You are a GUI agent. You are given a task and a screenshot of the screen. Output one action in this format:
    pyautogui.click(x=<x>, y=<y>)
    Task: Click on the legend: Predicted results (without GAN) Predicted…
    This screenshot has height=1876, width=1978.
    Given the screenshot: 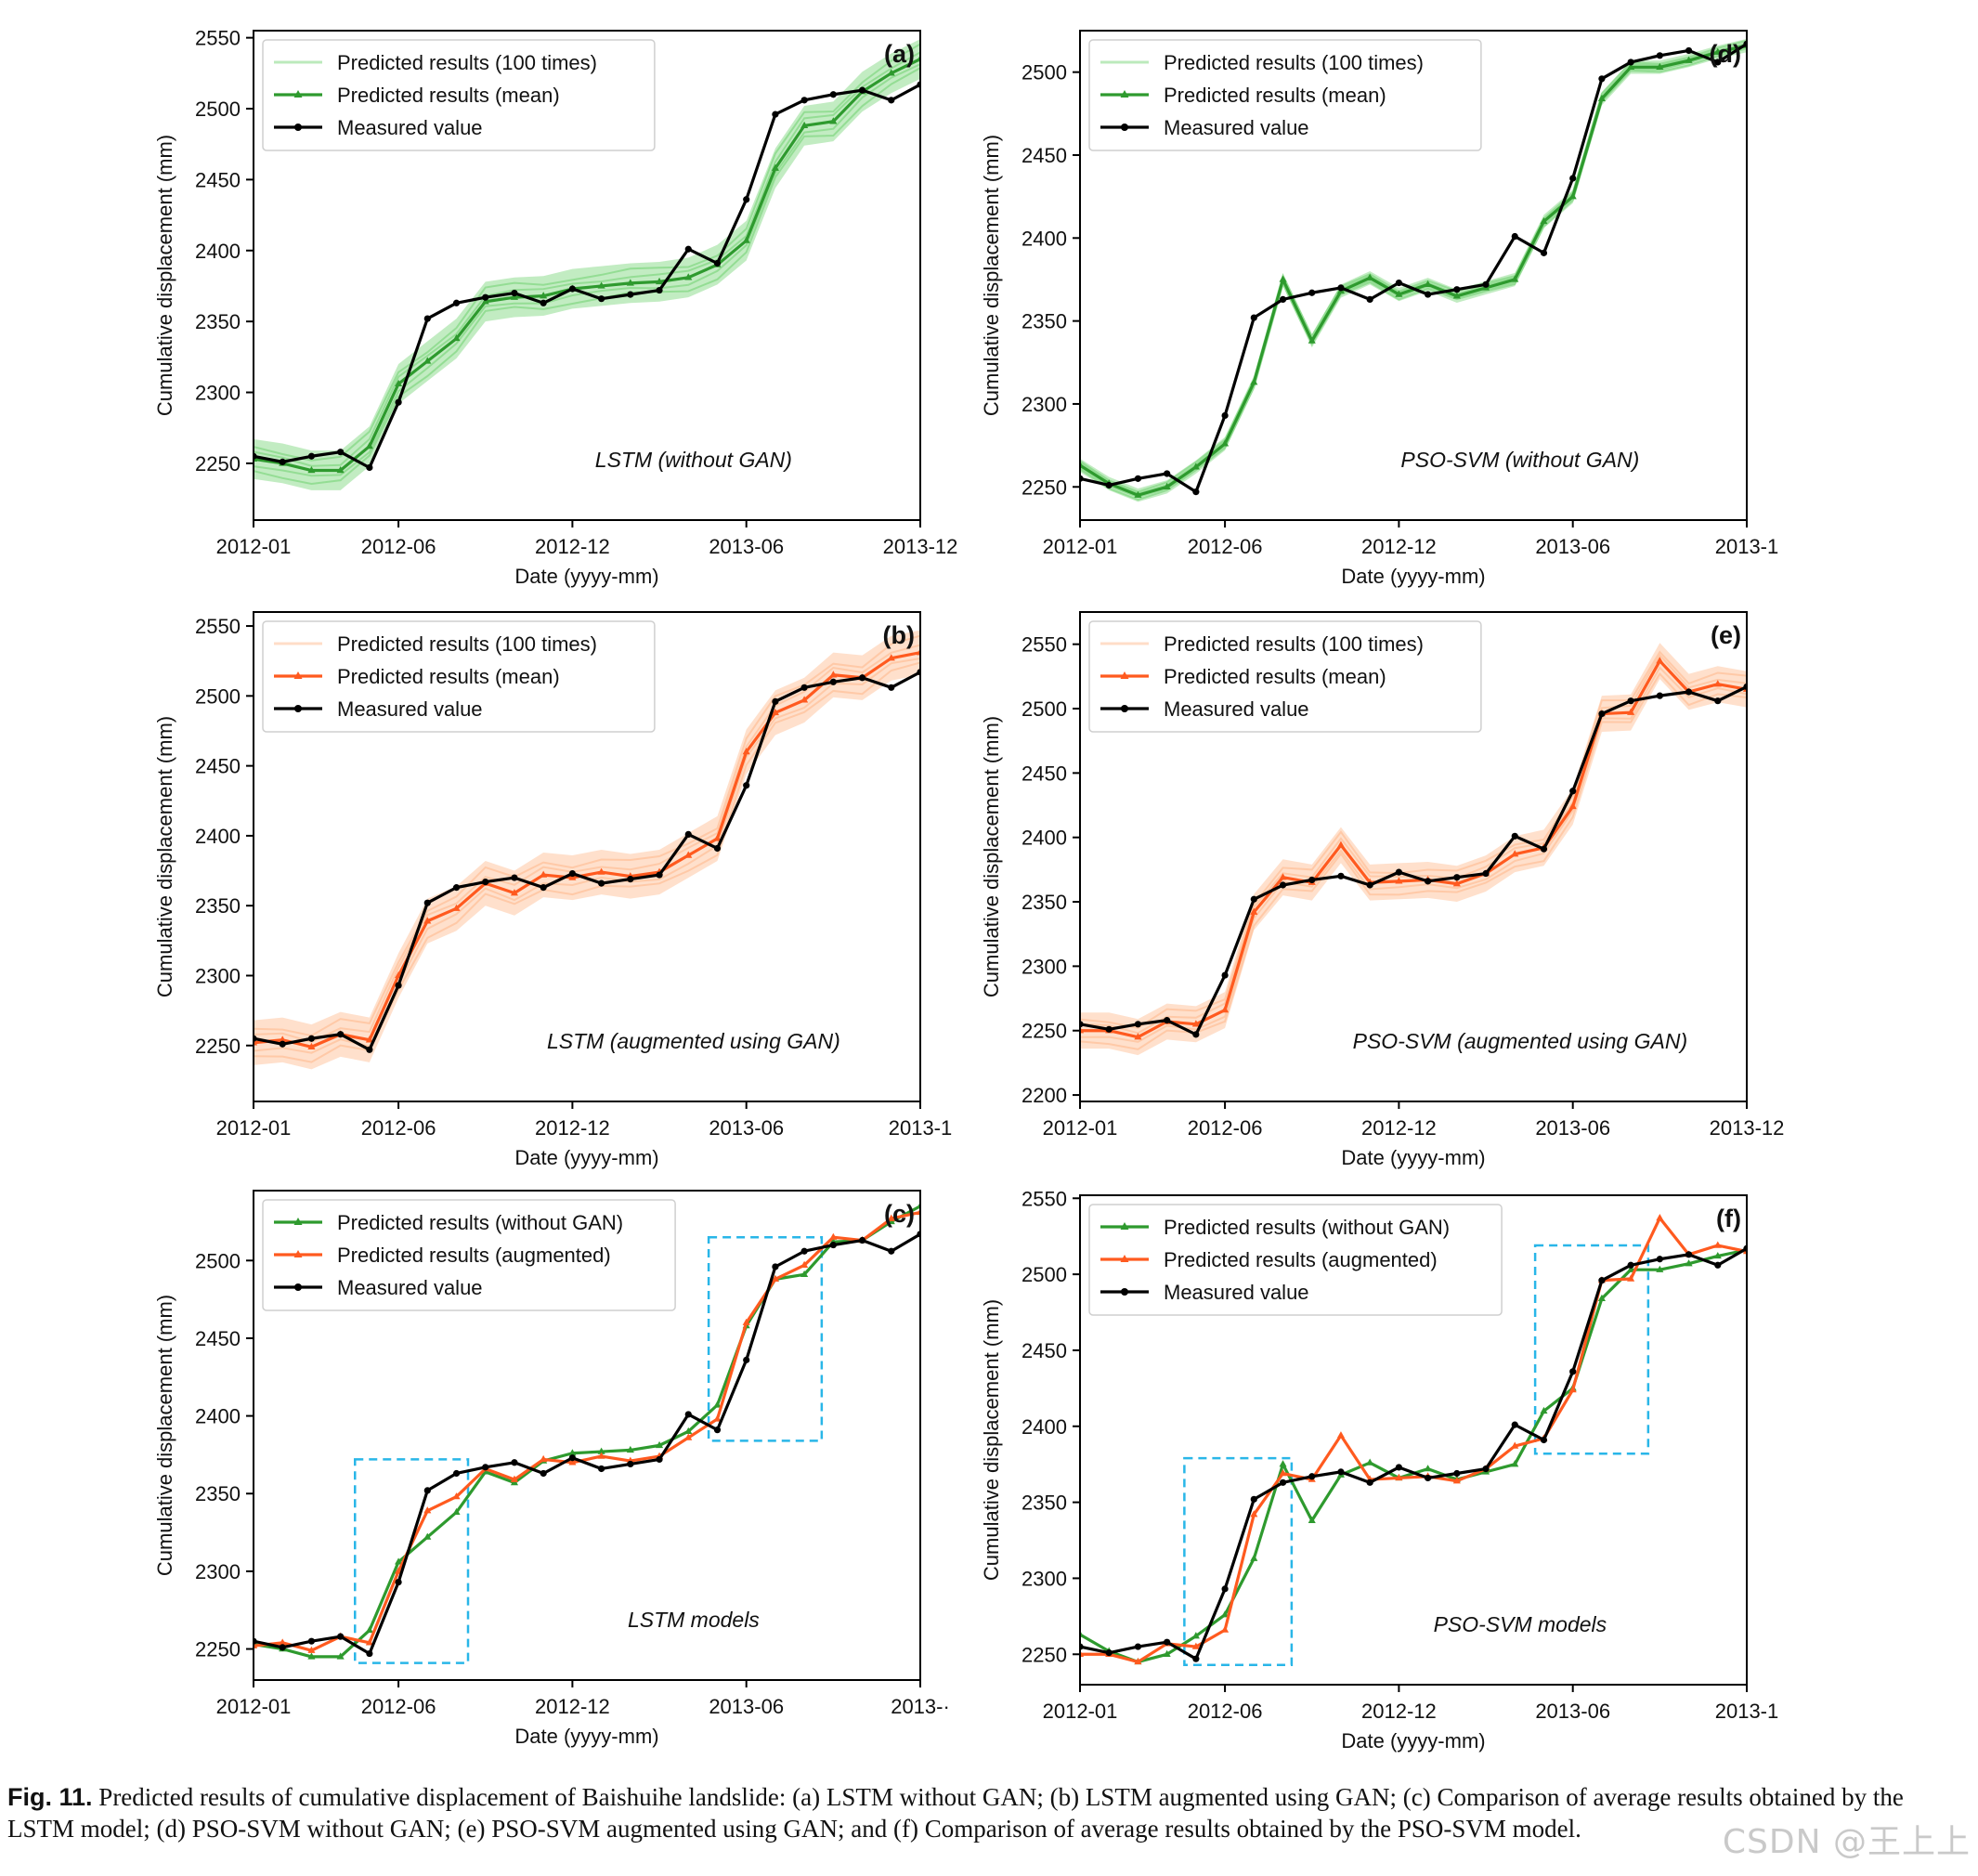 What is the action you would take?
    pyautogui.click(x=469, y=1255)
    